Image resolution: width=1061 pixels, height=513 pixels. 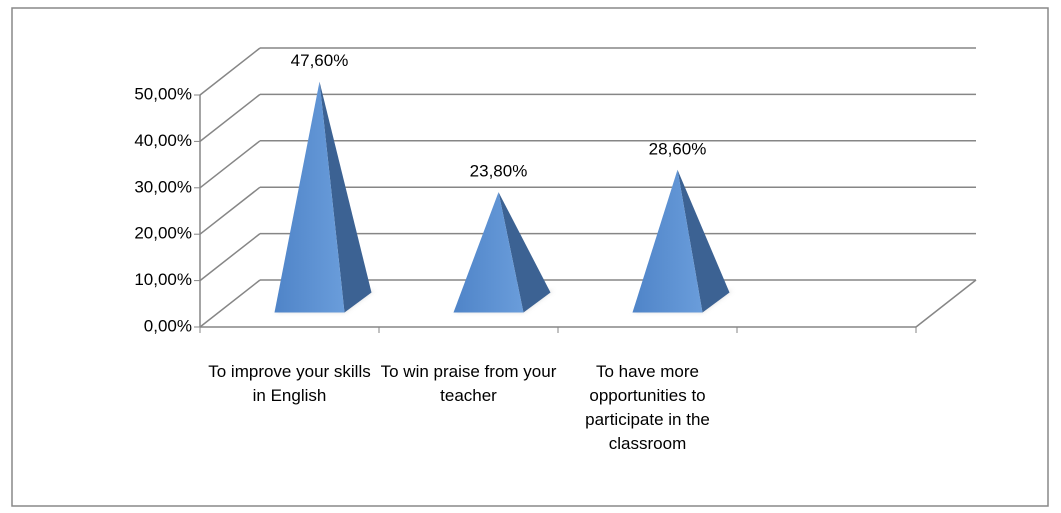 I want to click on y-tick-label: 50,00%, so click(x=163, y=93).